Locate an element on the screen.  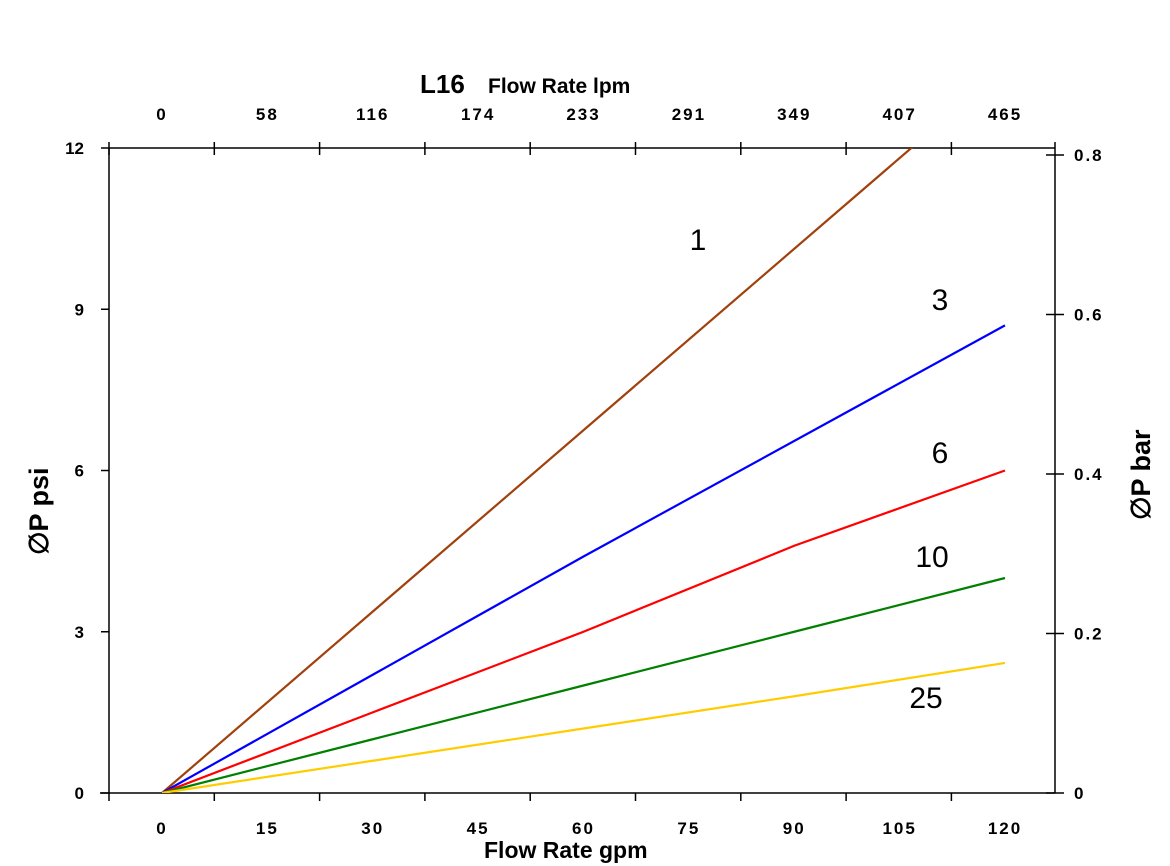
y2-tick-label: 0.8 is located at coordinates (1089, 155).